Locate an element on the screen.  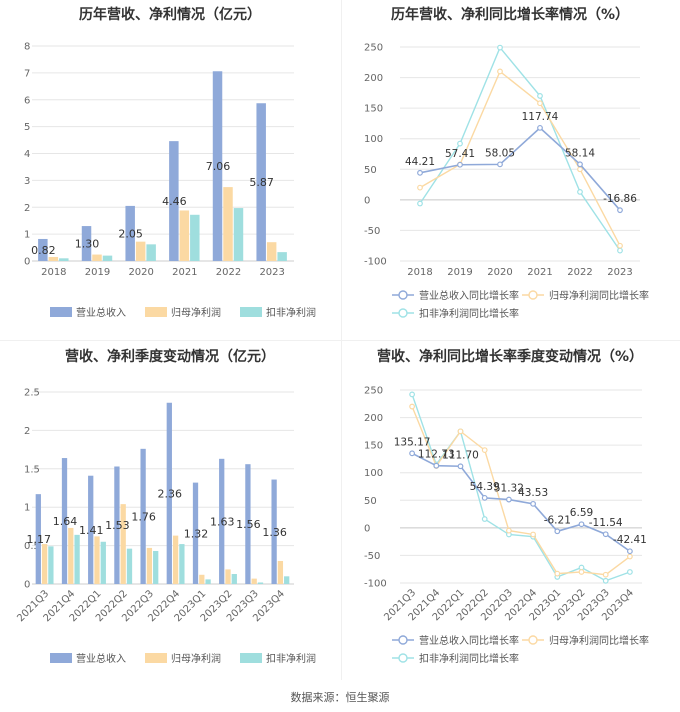
y-tick-label: 150 is located at coordinates (373, 446).